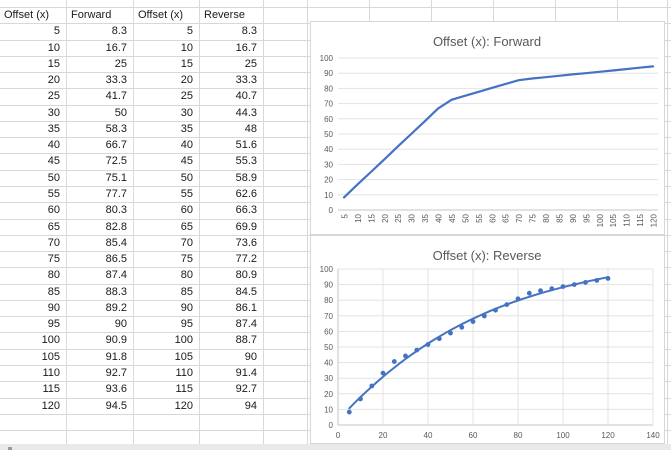  What do you see at coordinates (250, 128) in the screenshot?
I see `data-cell: 48` at bounding box center [250, 128].